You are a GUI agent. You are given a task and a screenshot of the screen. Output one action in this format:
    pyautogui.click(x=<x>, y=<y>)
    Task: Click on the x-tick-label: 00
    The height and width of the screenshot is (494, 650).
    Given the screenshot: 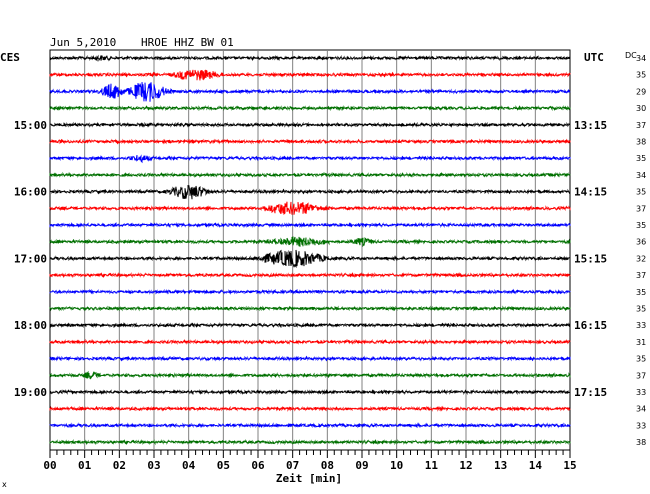 What is the action you would take?
    pyautogui.click(x=49, y=465)
    